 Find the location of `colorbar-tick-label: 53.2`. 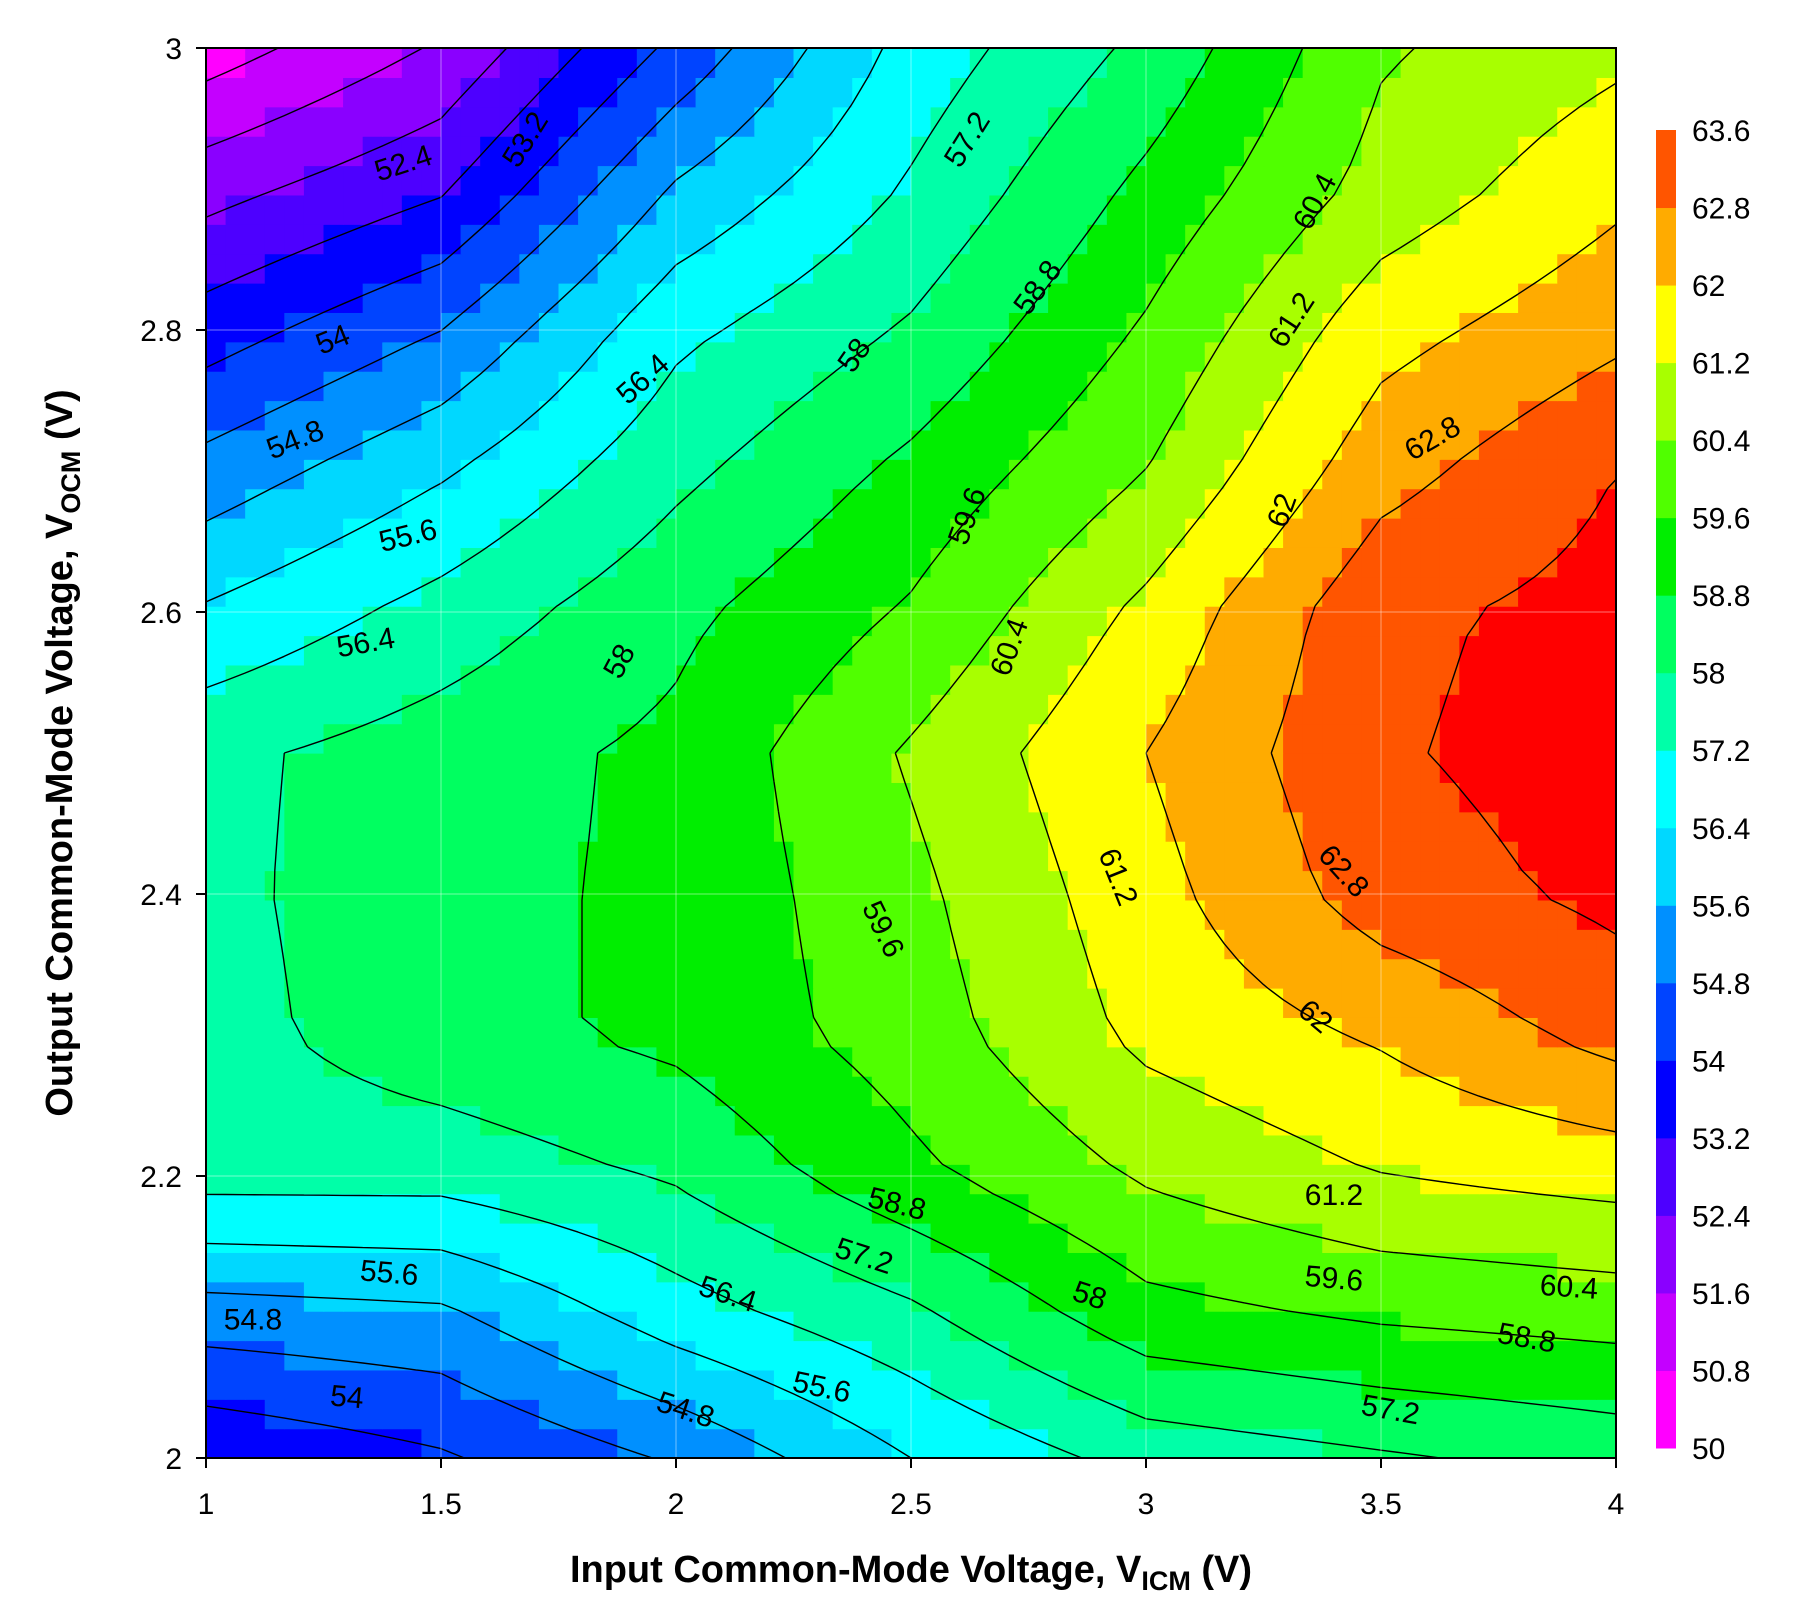

colorbar-tick-label: 53.2 is located at coordinates (1721, 1139).